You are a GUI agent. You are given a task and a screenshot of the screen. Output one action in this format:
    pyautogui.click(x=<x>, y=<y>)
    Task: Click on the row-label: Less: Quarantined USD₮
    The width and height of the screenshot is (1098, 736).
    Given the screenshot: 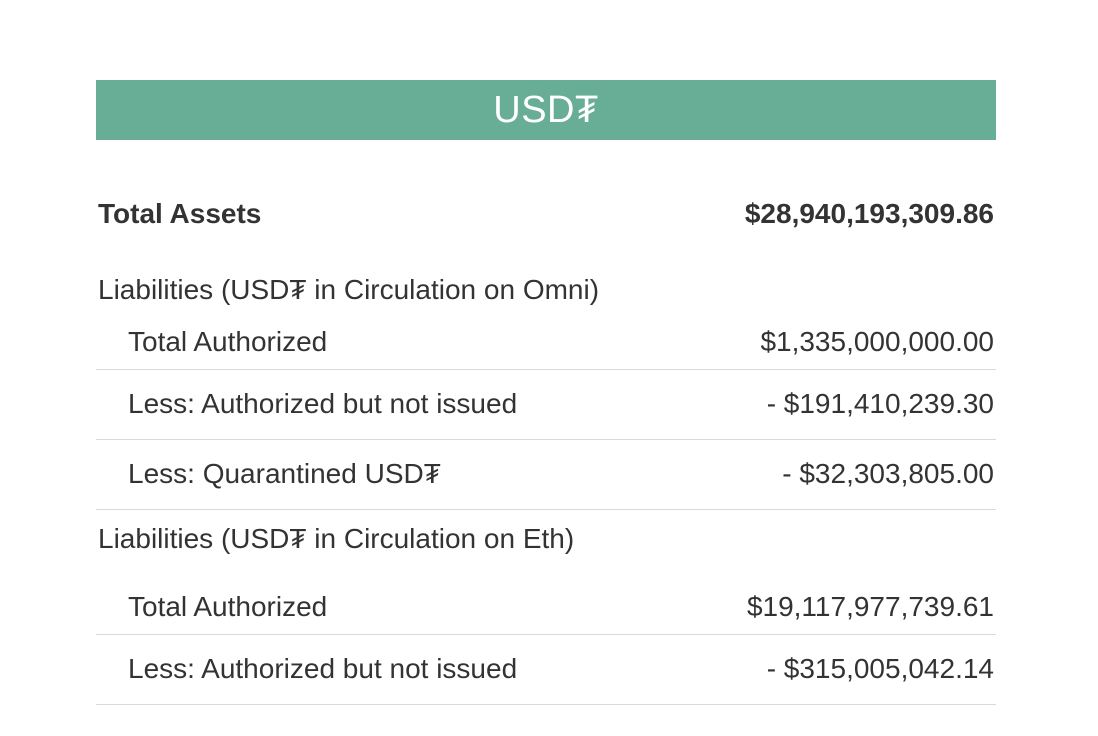 What is the action you would take?
    pyautogui.click(x=284, y=473)
    